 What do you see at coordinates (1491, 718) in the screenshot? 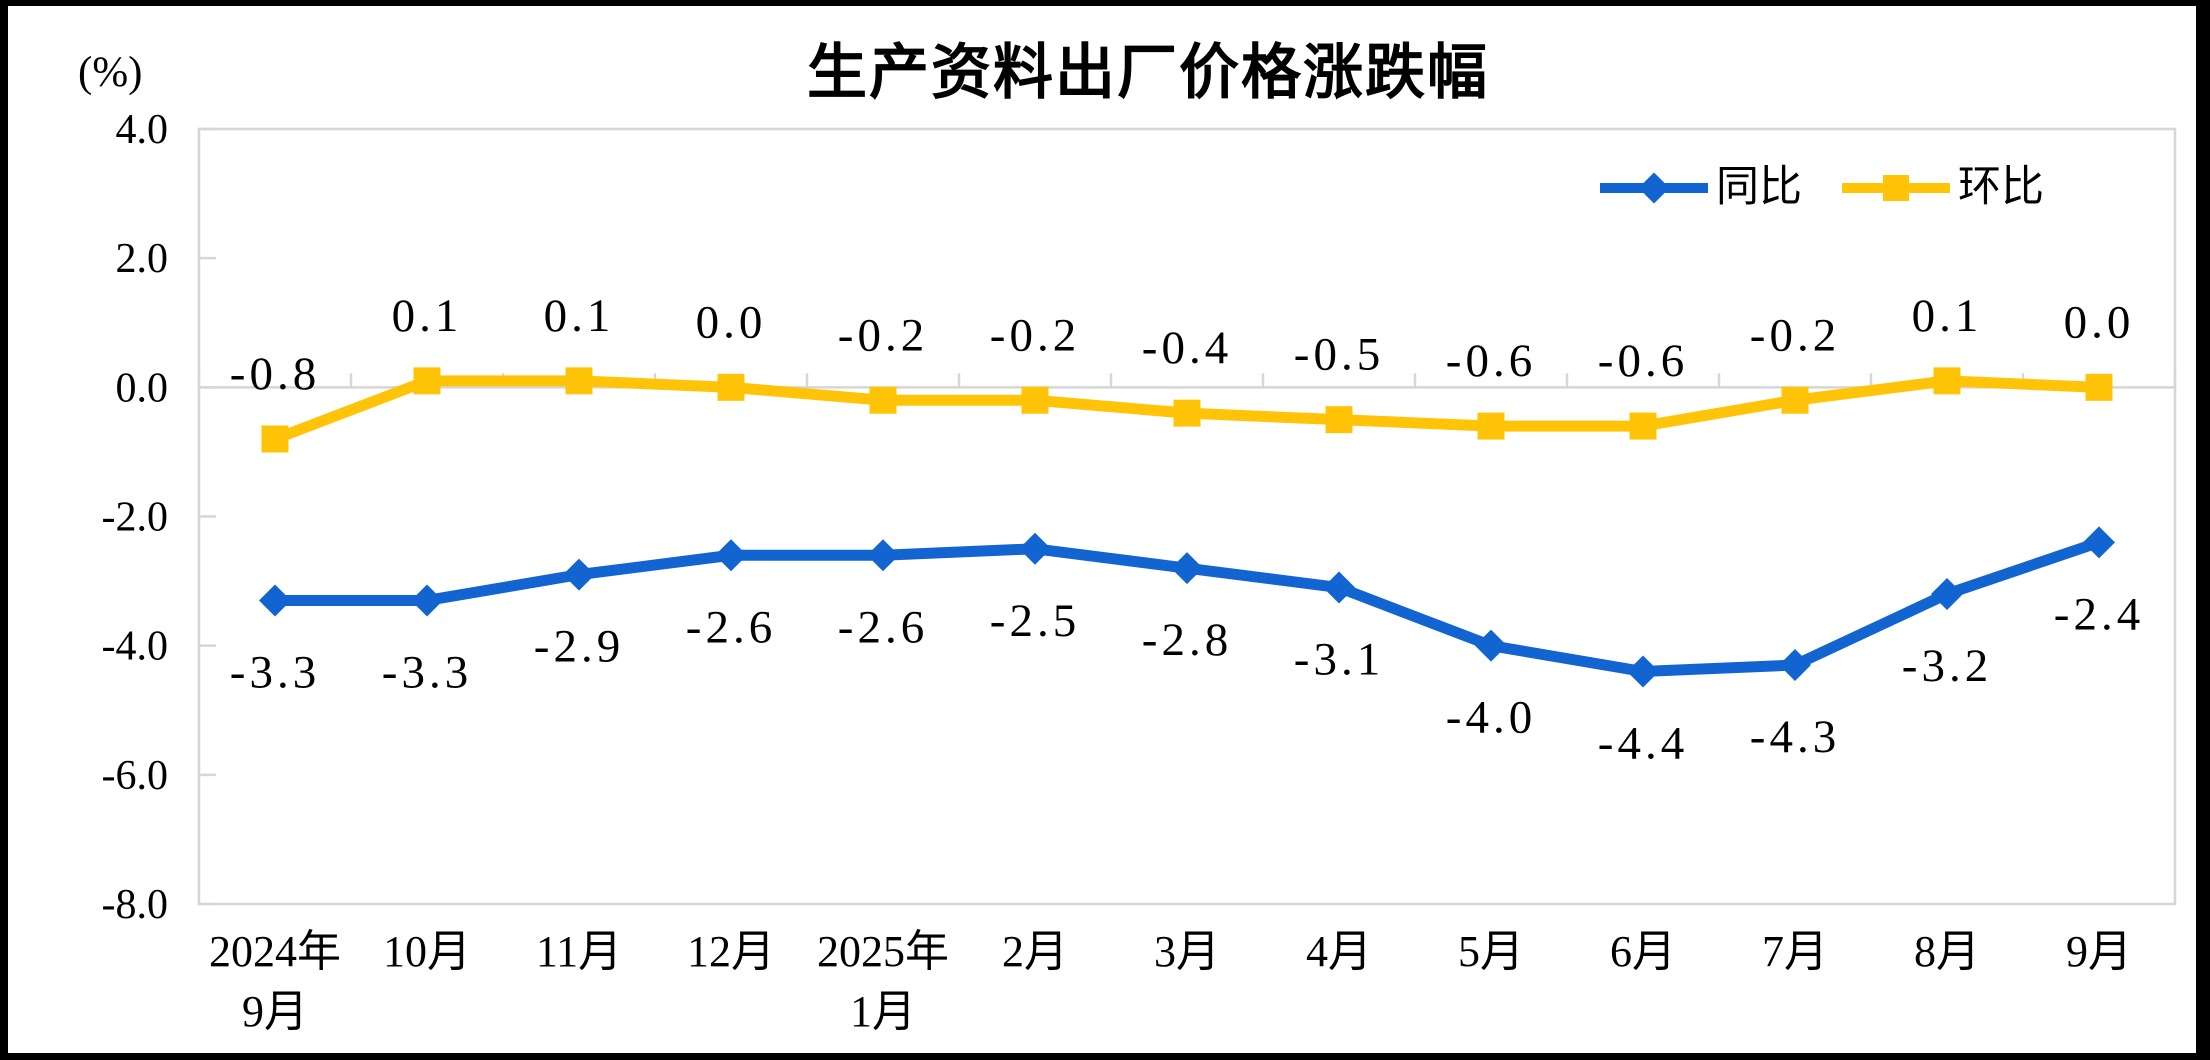
I see `series-yoy-data-label: -4.0` at bounding box center [1491, 718].